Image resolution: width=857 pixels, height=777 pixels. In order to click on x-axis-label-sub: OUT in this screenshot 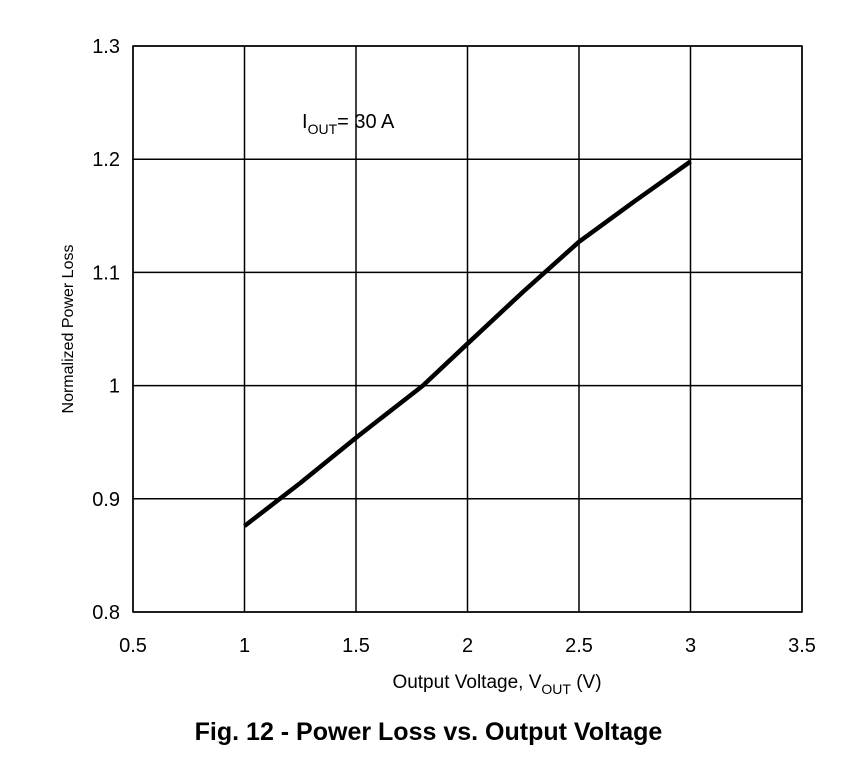, I will do `click(556, 689)`.